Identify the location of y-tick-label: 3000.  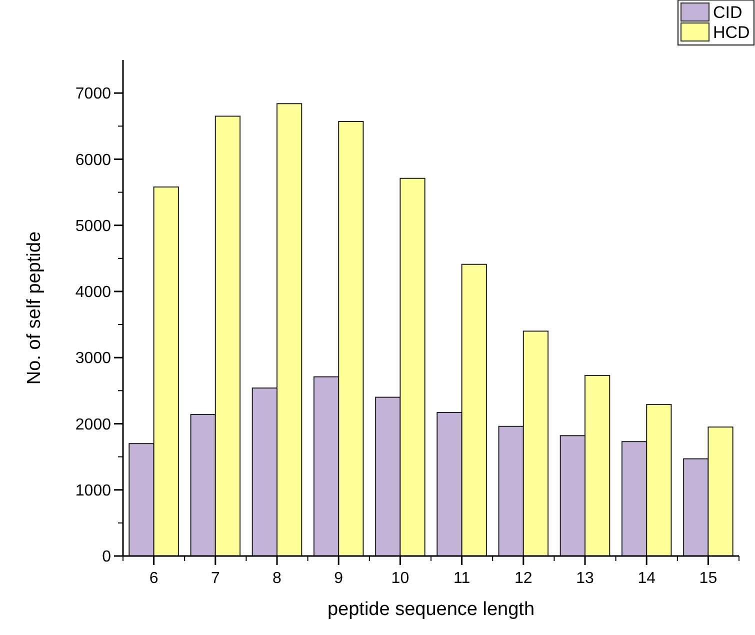
(93, 359).